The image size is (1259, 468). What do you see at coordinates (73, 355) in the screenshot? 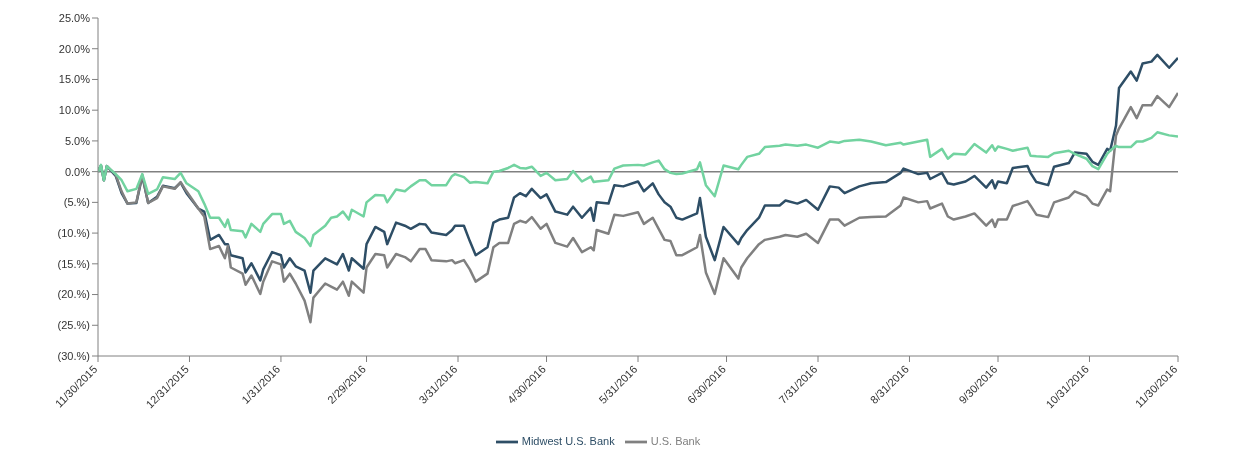
I see `y-tick-label: (30.%)` at bounding box center [73, 355].